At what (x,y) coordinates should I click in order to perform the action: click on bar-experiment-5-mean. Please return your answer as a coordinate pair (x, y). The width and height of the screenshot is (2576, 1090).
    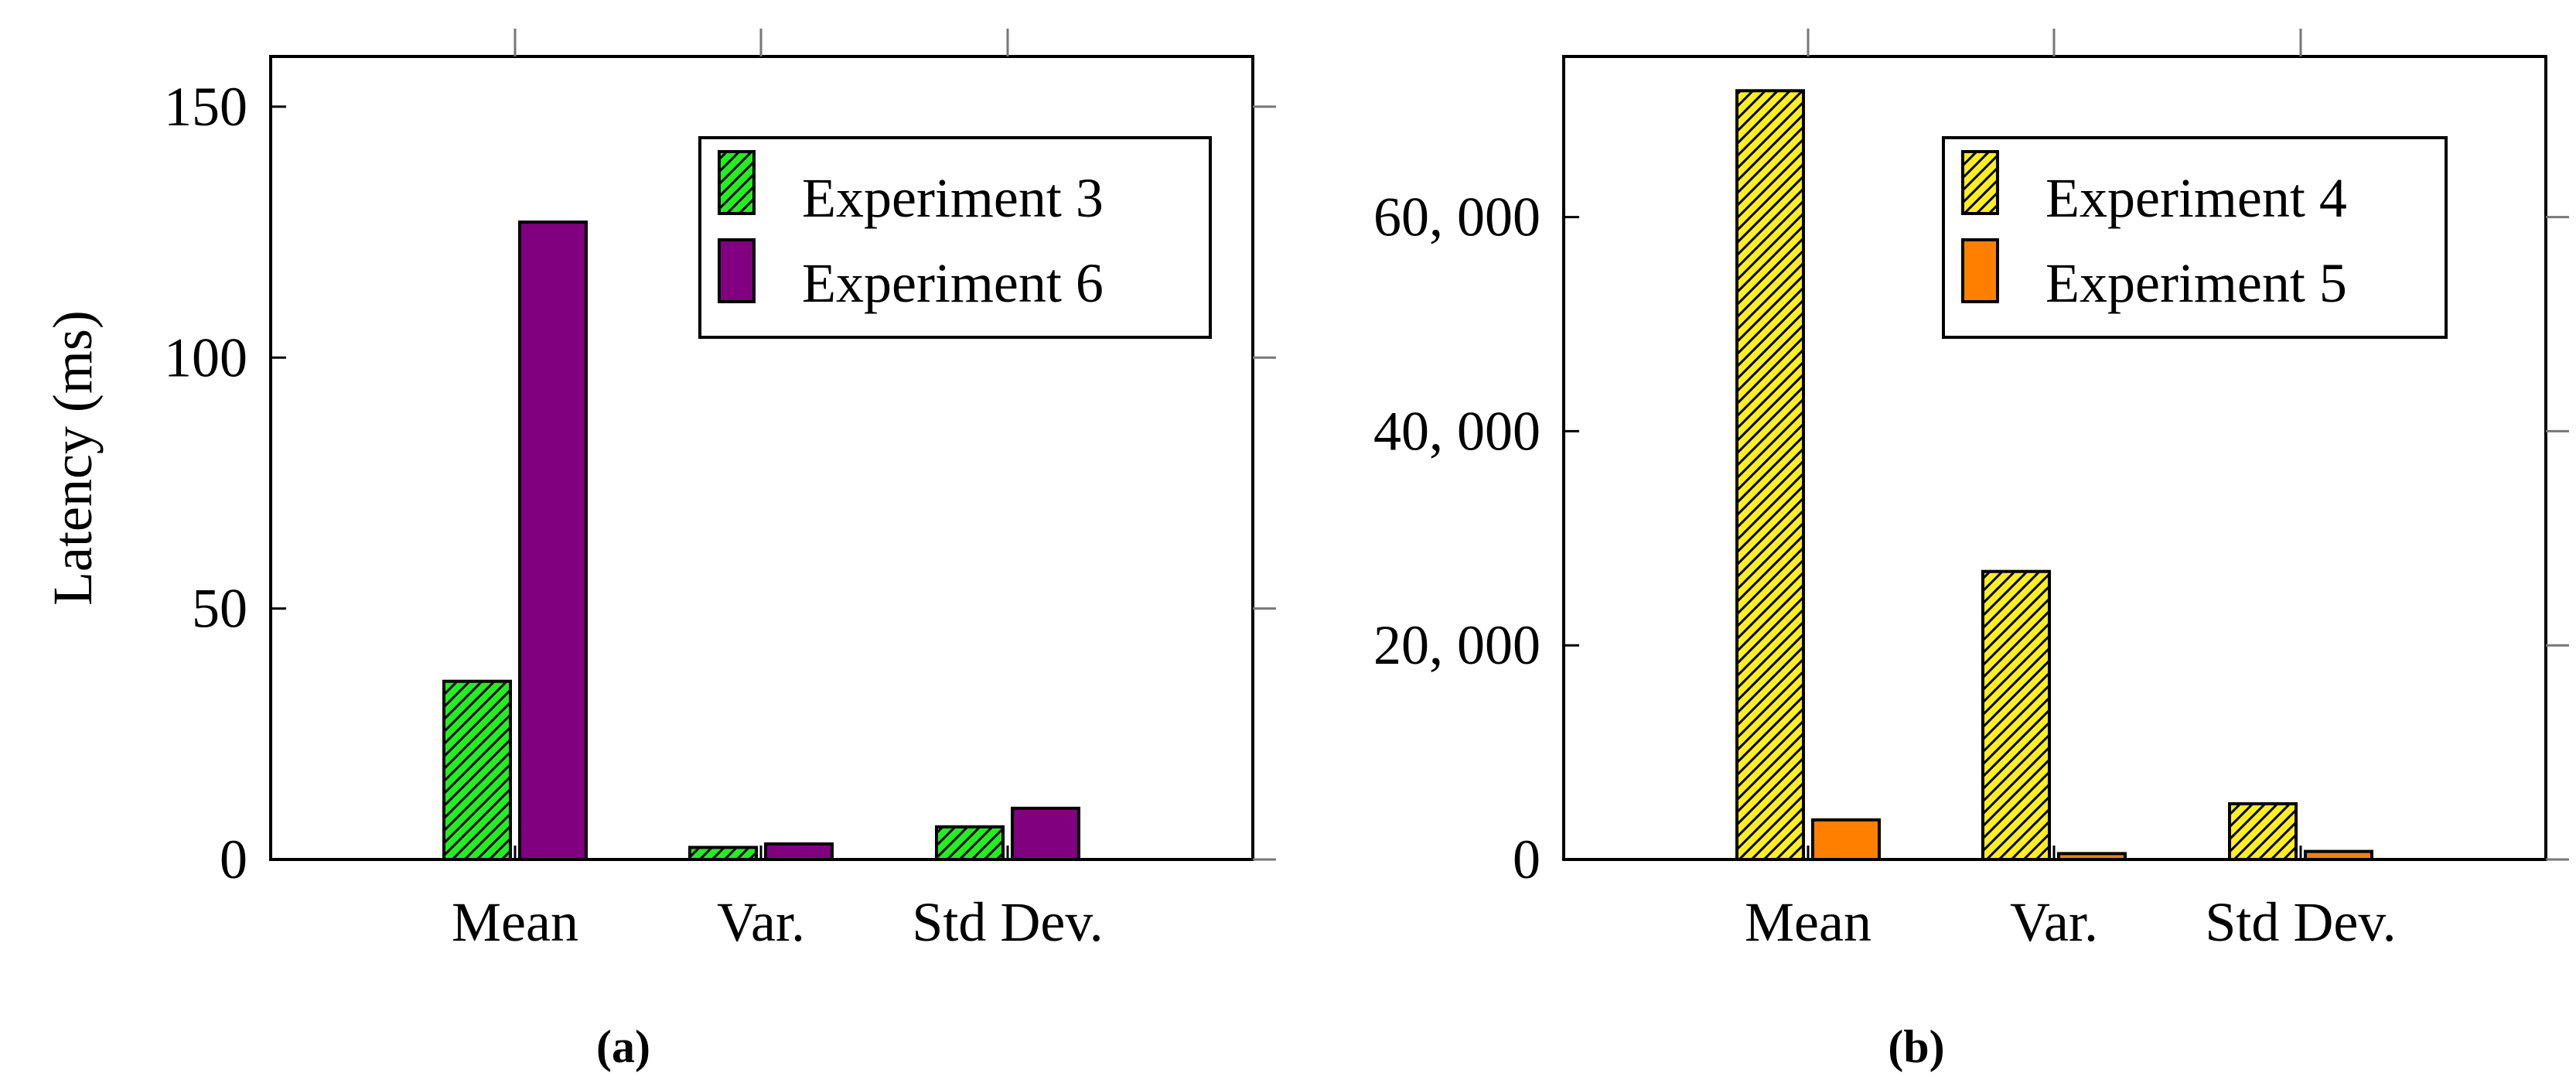
    Looking at the image, I should click on (1846, 839).